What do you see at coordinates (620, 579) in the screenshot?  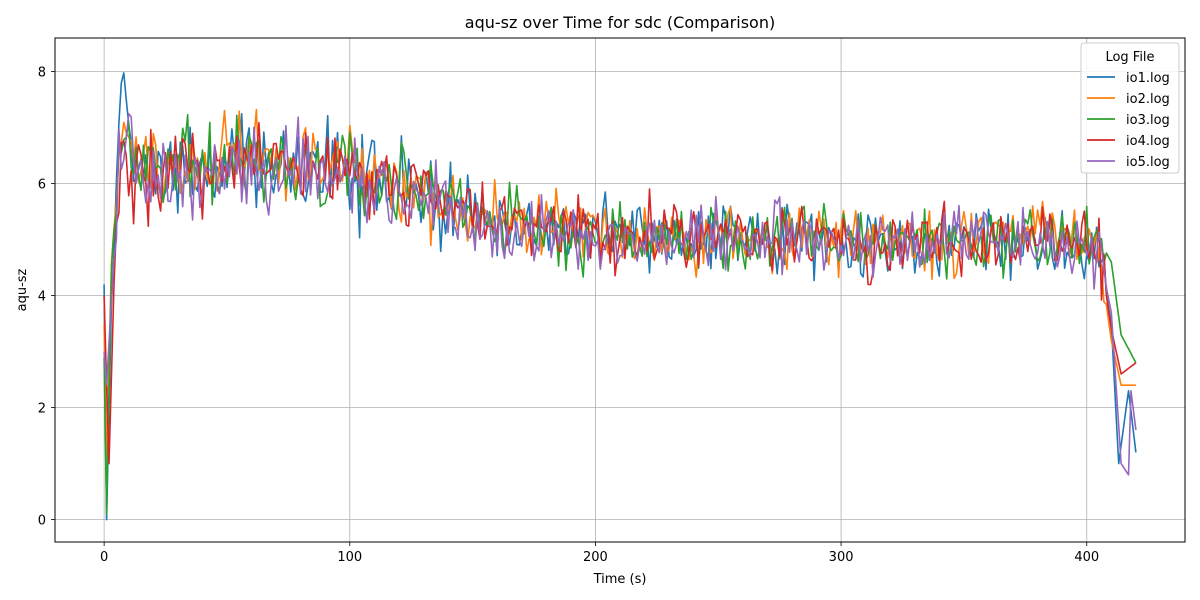 I see `x-axis-label: Time (s)` at bounding box center [620, 579].